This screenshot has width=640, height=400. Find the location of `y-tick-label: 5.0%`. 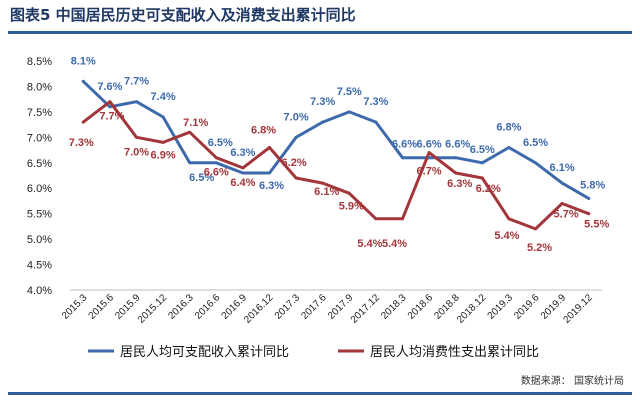

y-tick-label: 5.0% is located at coordinates (39, 240).